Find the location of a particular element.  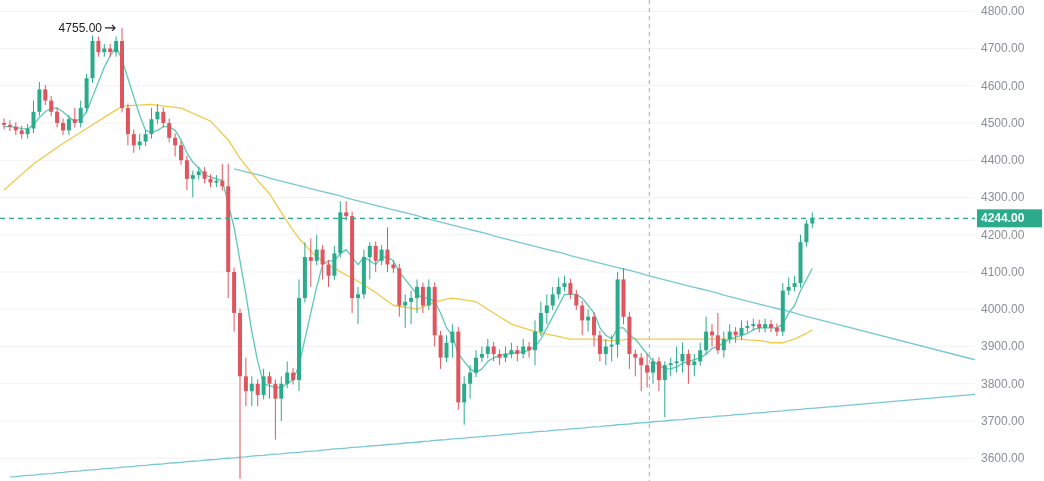

y-tick-label: 4000.00 is located at coordinates (1003, 309).